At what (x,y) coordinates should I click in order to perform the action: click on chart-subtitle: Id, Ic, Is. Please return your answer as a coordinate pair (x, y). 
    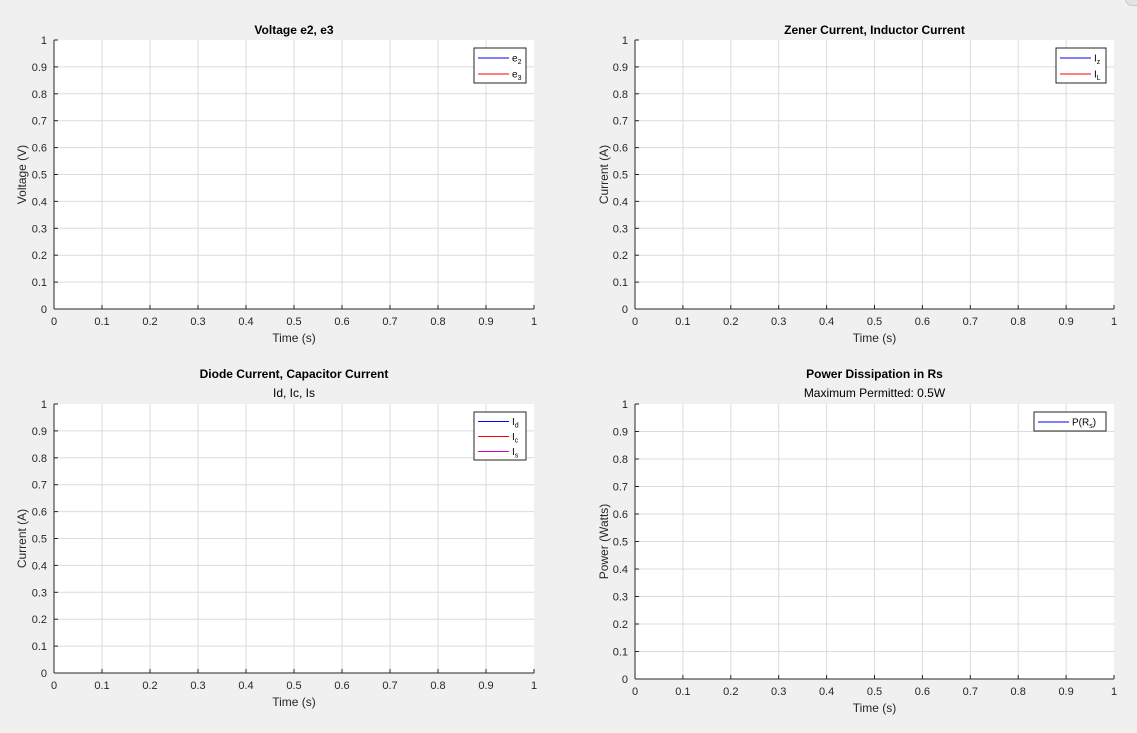
    Looking at the image, I should click on (294, 393).